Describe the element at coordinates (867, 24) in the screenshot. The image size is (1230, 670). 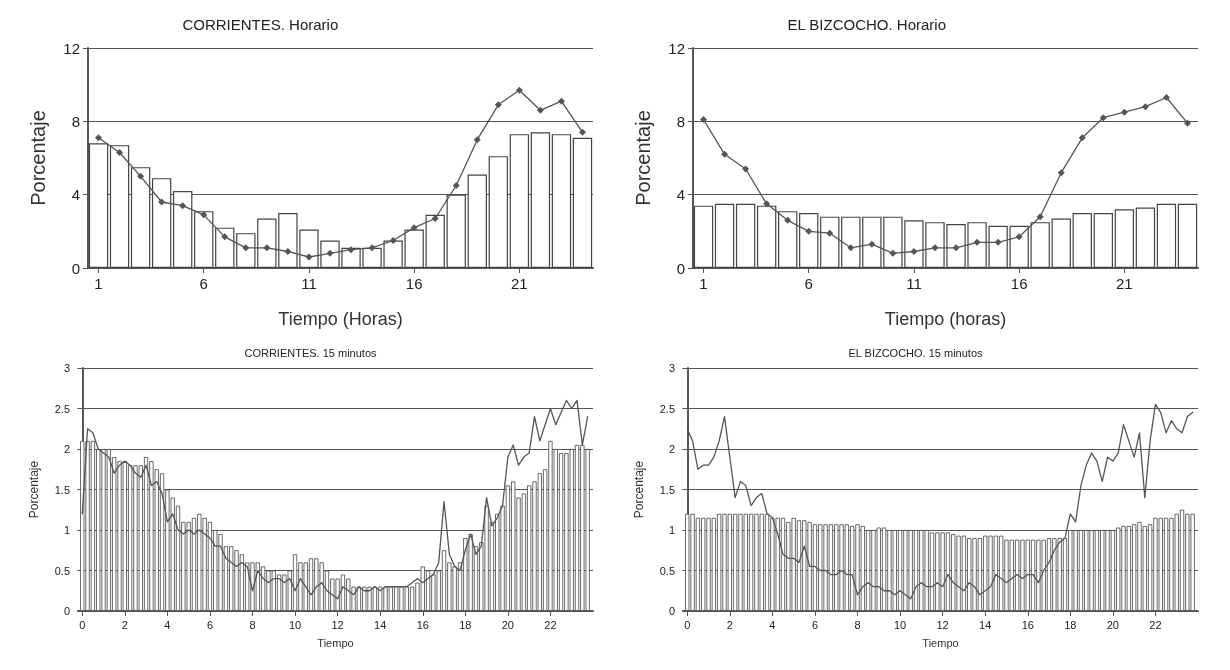
I see `chart-title: EL BIZCOCHO. Horario` at that location.